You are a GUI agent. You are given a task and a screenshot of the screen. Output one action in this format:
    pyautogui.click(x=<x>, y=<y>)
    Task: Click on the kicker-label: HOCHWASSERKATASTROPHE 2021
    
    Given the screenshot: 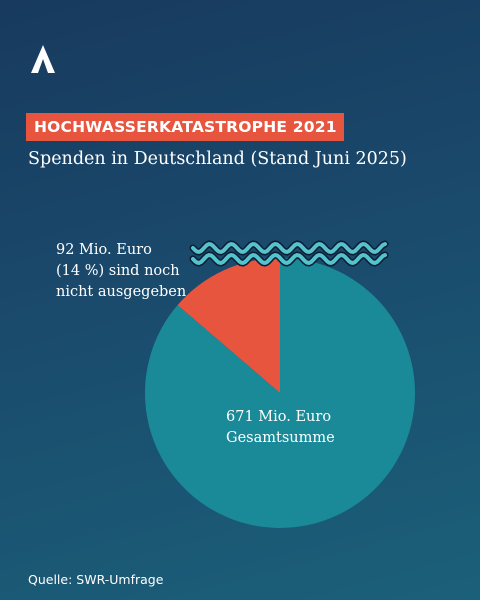 What is the action you would take?
    pyautogui.click(x=185, y=127)
    